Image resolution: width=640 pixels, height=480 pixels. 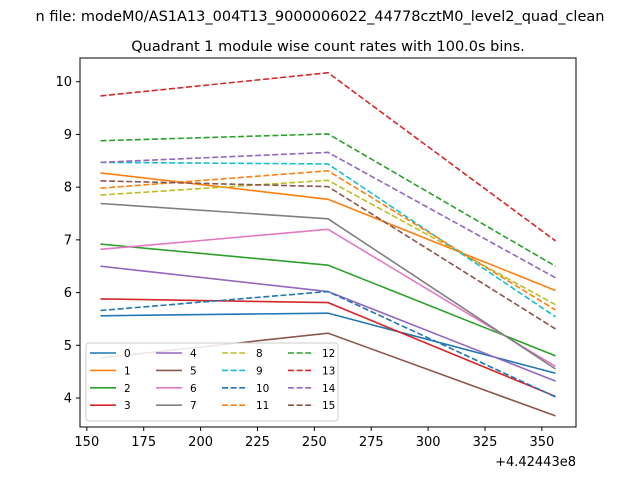 I want to click on legend-label-0: 0, so click(x=127, y=354).